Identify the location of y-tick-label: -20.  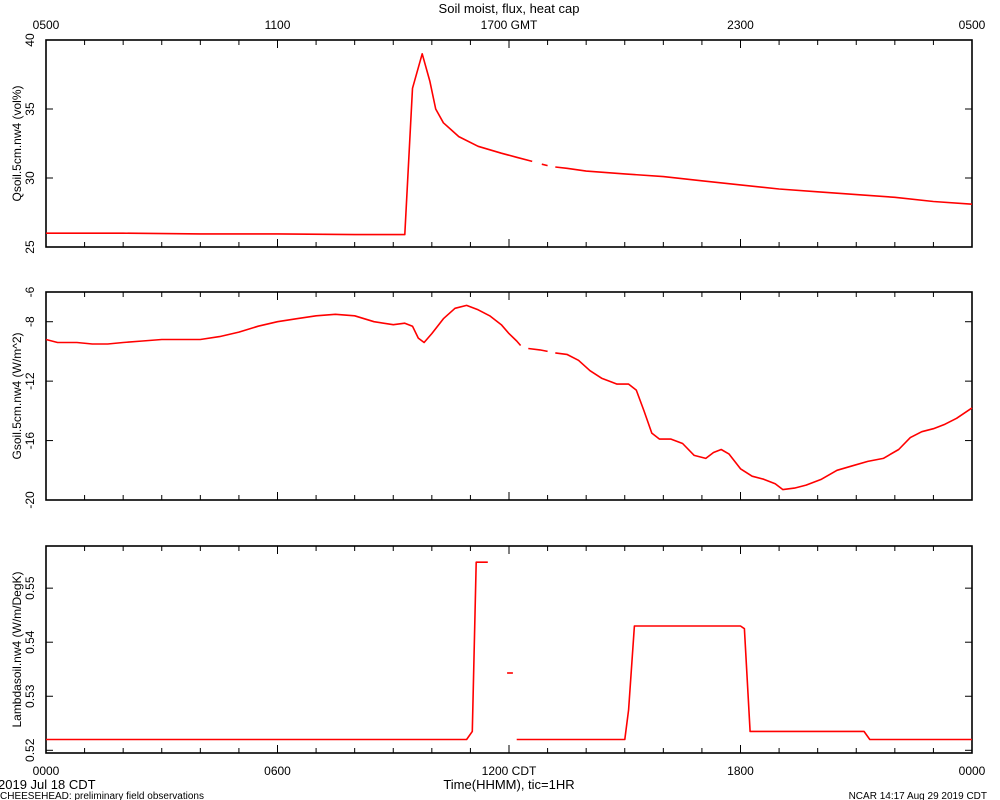
(30, 500).